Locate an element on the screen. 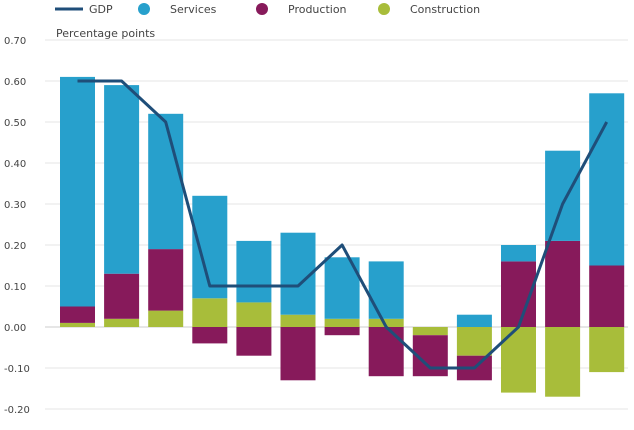 The width and height of the screenshot is (634, 430). y-tick-label: -0.10 is located at coordinates (17, 369).